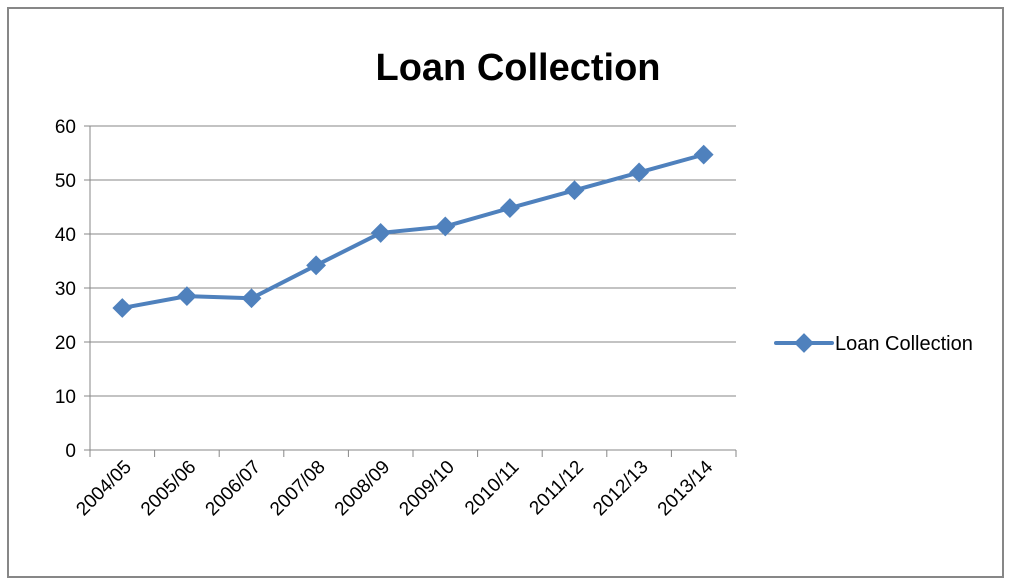  Describe the element at coordinates (297, 488) in the screenshot. I see `x-tick-label: 2007/08` at that location.